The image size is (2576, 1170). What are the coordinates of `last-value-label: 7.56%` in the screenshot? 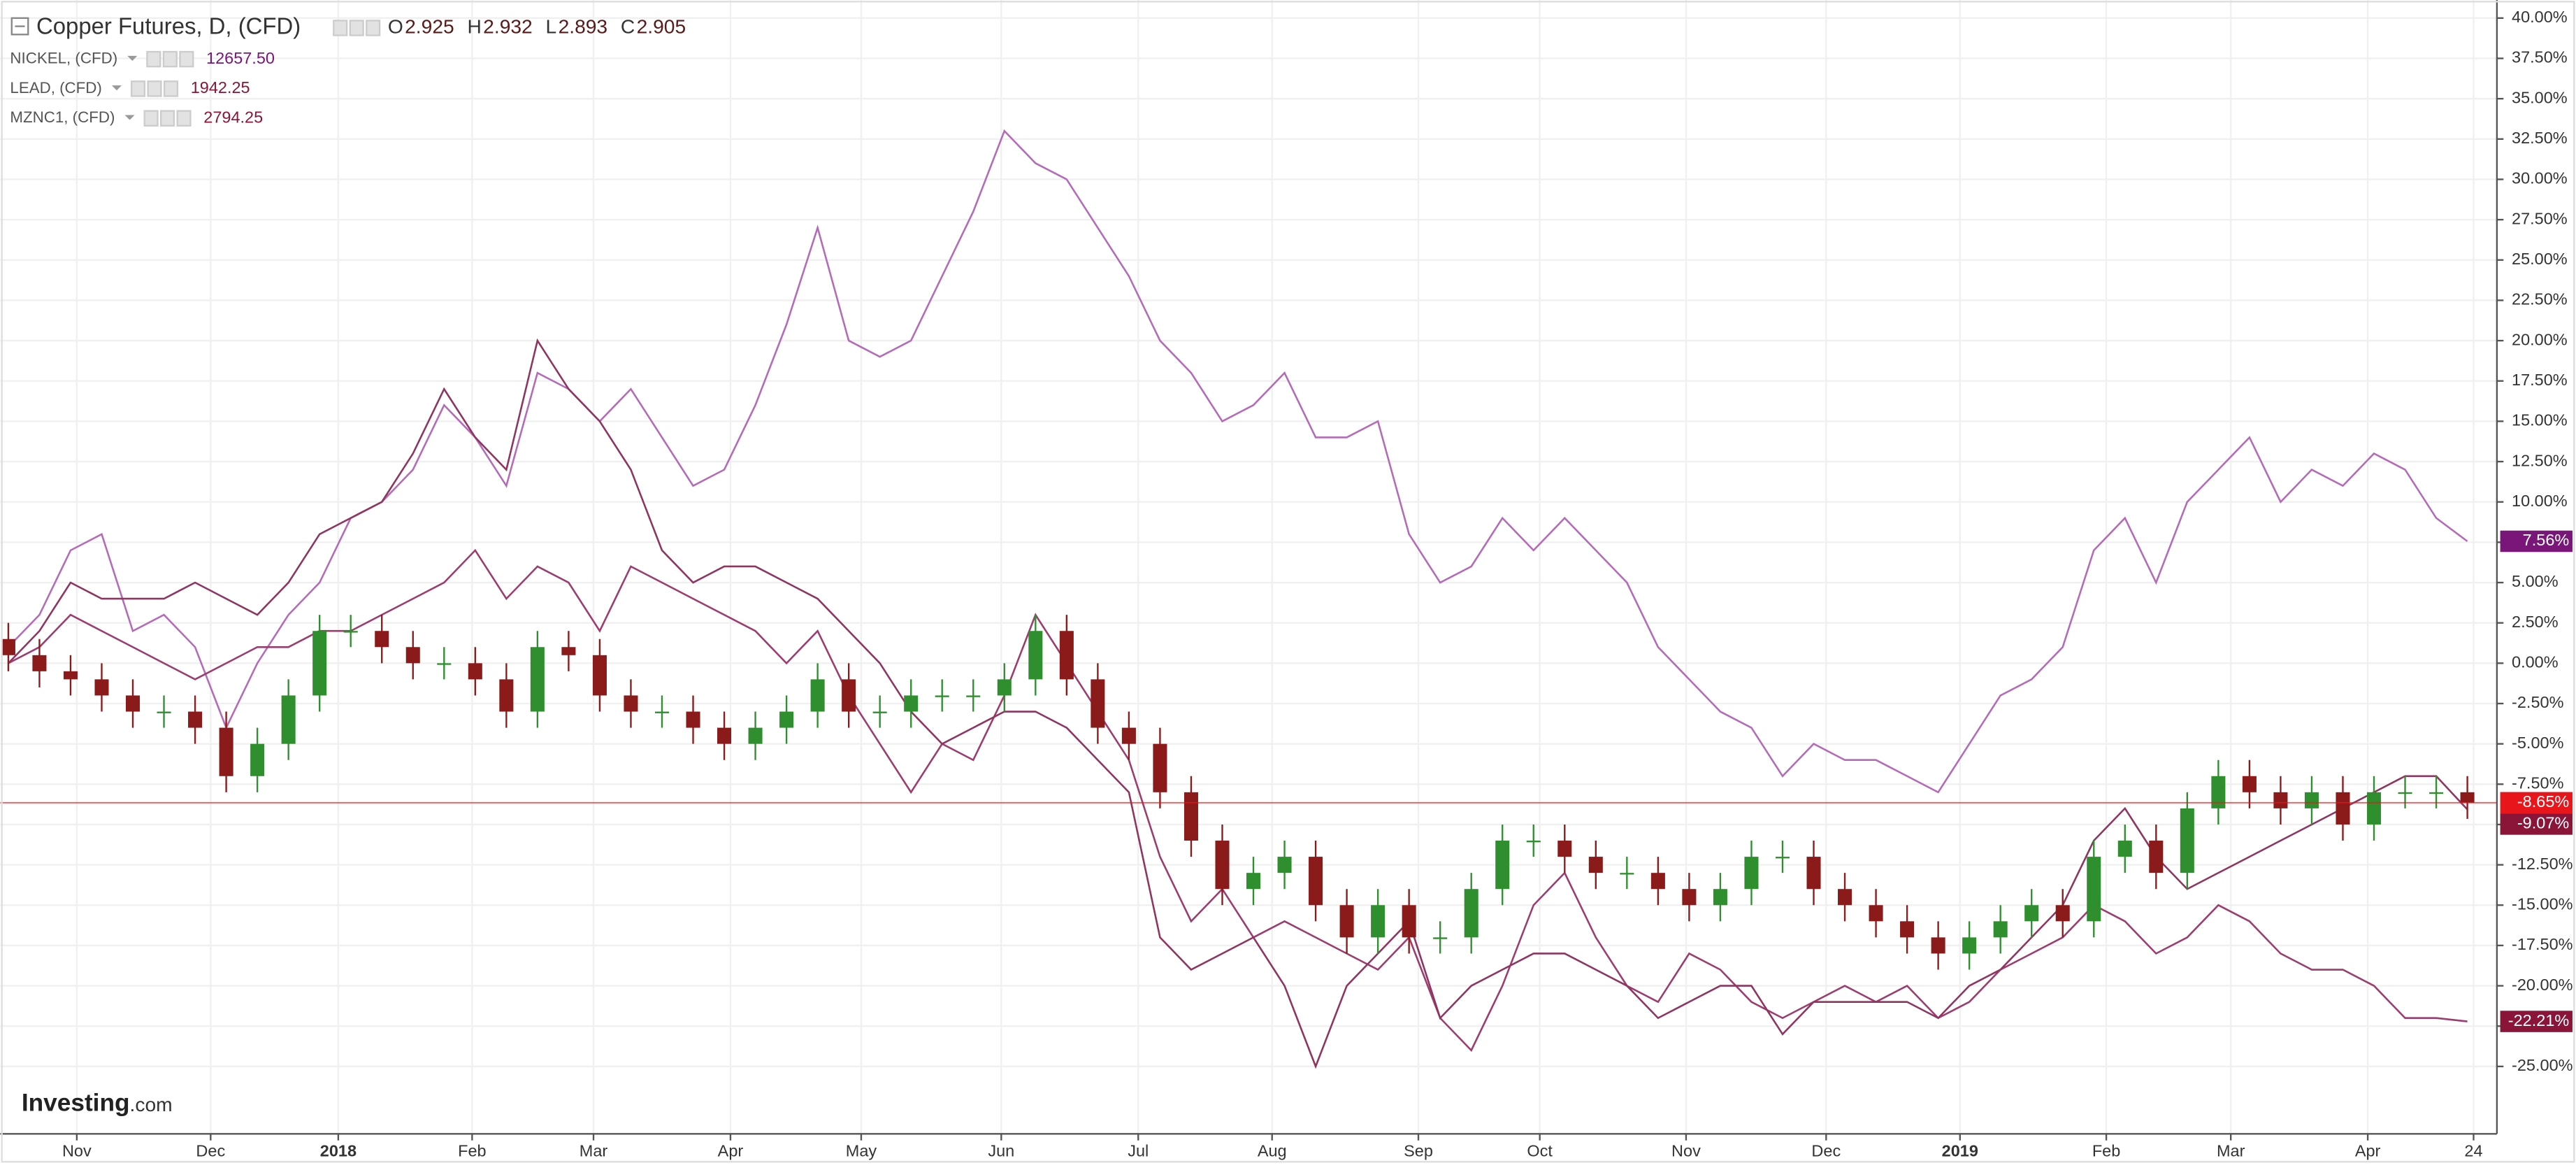 It's located at (2546, 540).